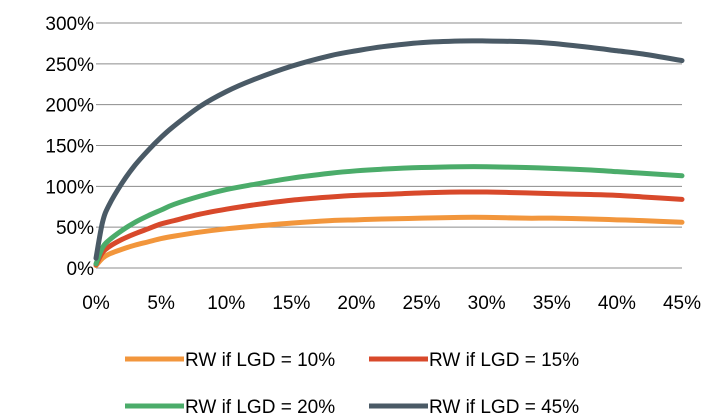 The image size is (707, 419). Describe the element at coordinates (260, 407) in the screenshot. I see `legend-label: RW if LGD = 20%` at that location.